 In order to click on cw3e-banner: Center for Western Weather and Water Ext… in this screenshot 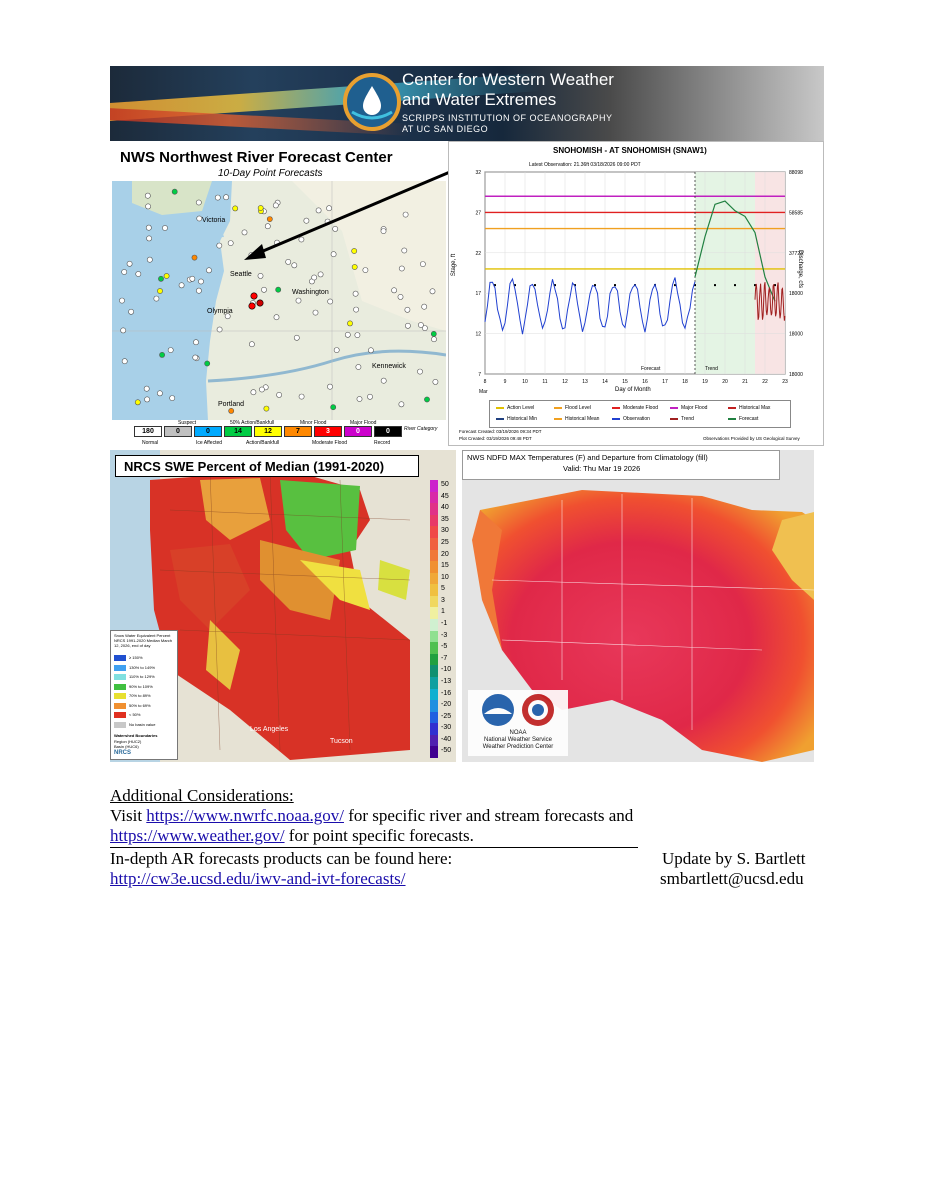, I will do `click(467, 103)`.